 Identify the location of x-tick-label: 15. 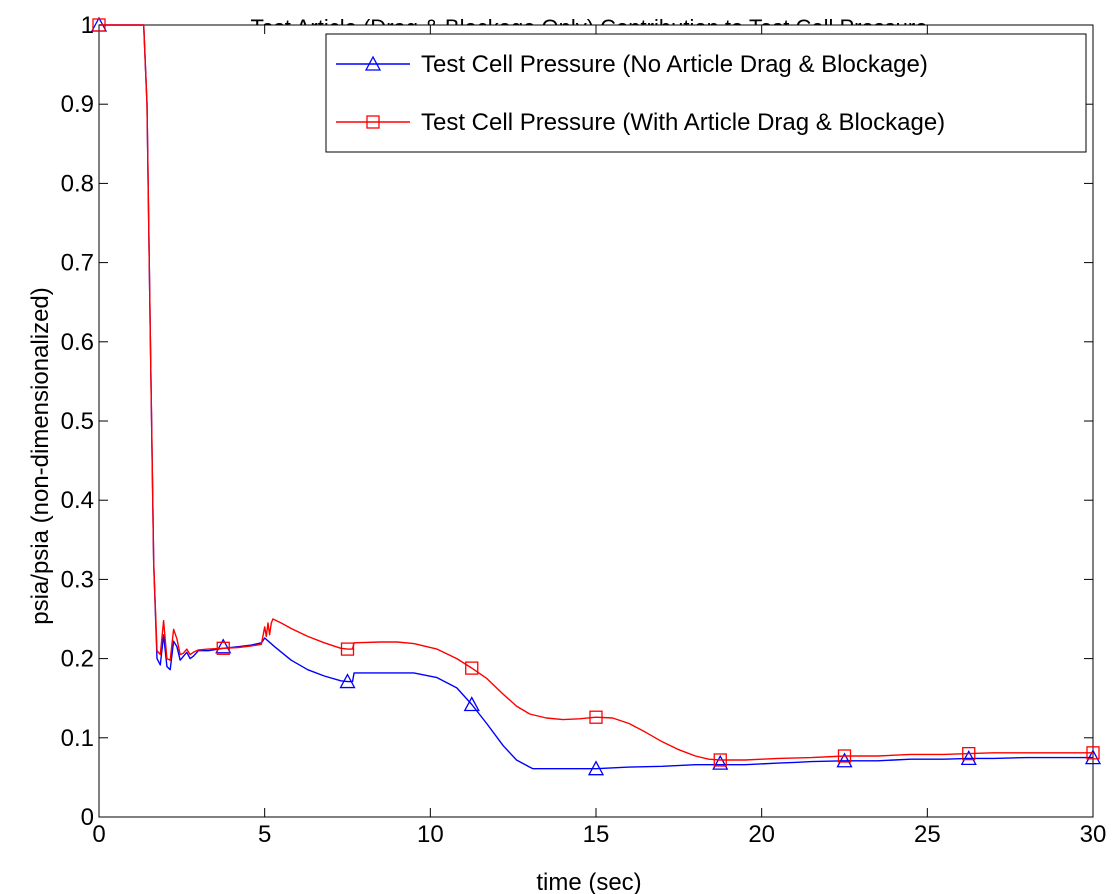
(596, 834).